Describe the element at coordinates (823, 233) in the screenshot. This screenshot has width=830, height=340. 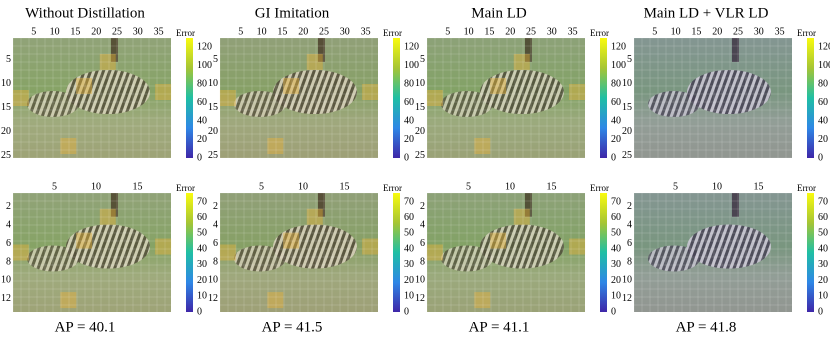
I see `colorbar-tick-label: 50` at that location.